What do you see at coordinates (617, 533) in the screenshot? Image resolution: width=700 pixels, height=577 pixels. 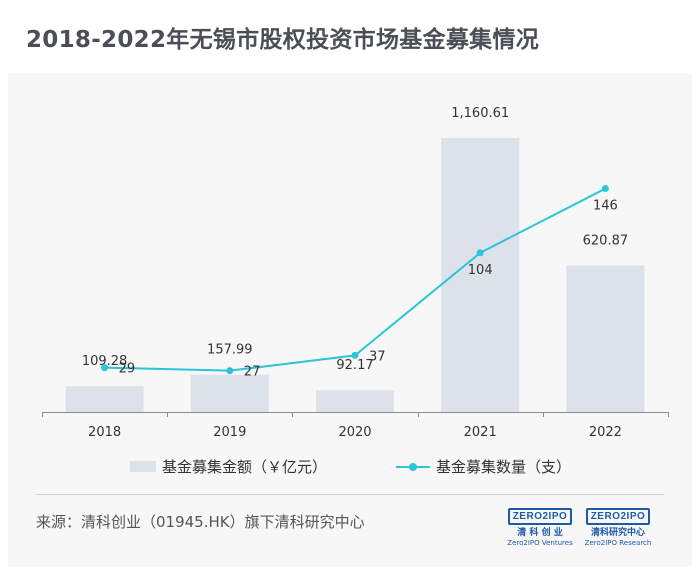 I see `logo-cn-text: 清科研究中心` at bounding box center [617, 533].